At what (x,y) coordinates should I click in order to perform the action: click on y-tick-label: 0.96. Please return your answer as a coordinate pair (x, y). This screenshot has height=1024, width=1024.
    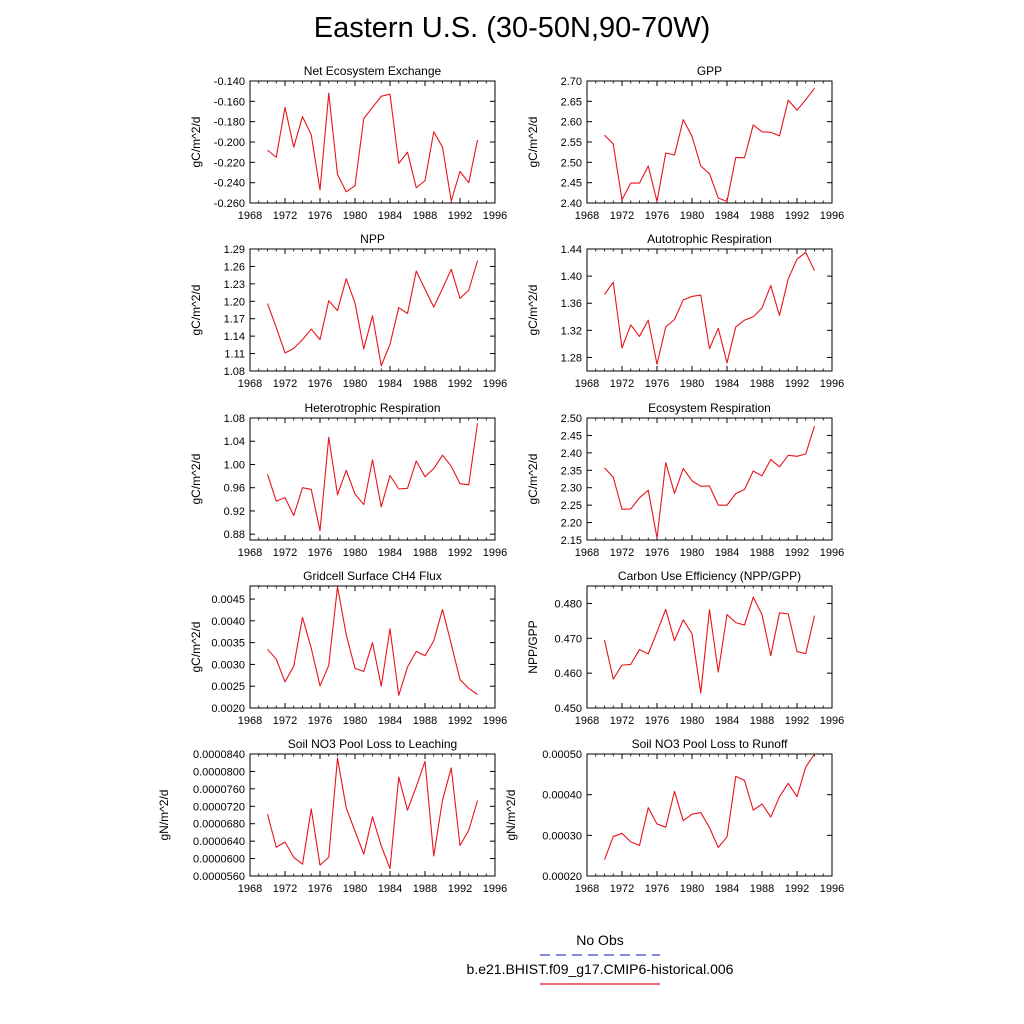
    Looking at the image, I should click on (234, 489).